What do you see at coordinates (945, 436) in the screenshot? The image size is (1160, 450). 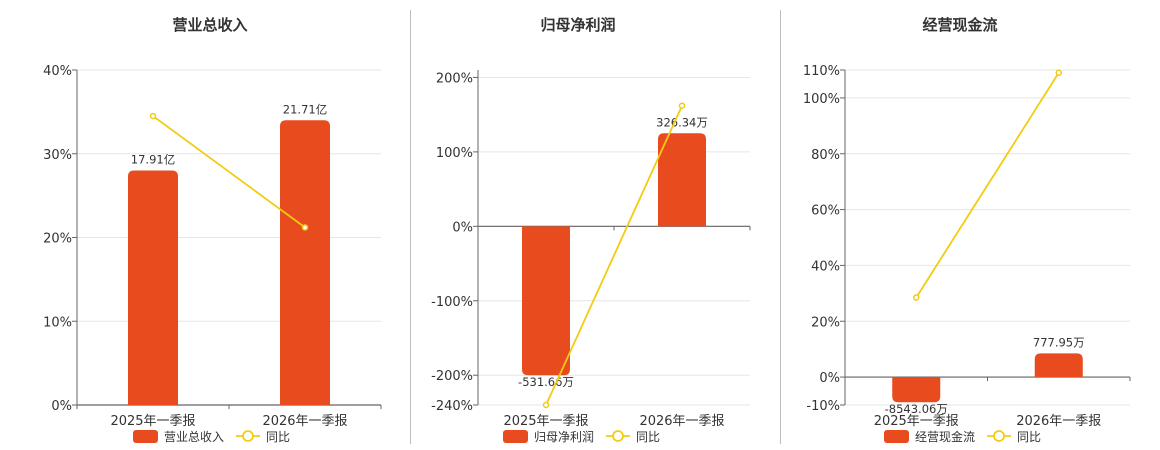 I see `legend-bar-label: 经营现金流` at bounding box center [945, 436].